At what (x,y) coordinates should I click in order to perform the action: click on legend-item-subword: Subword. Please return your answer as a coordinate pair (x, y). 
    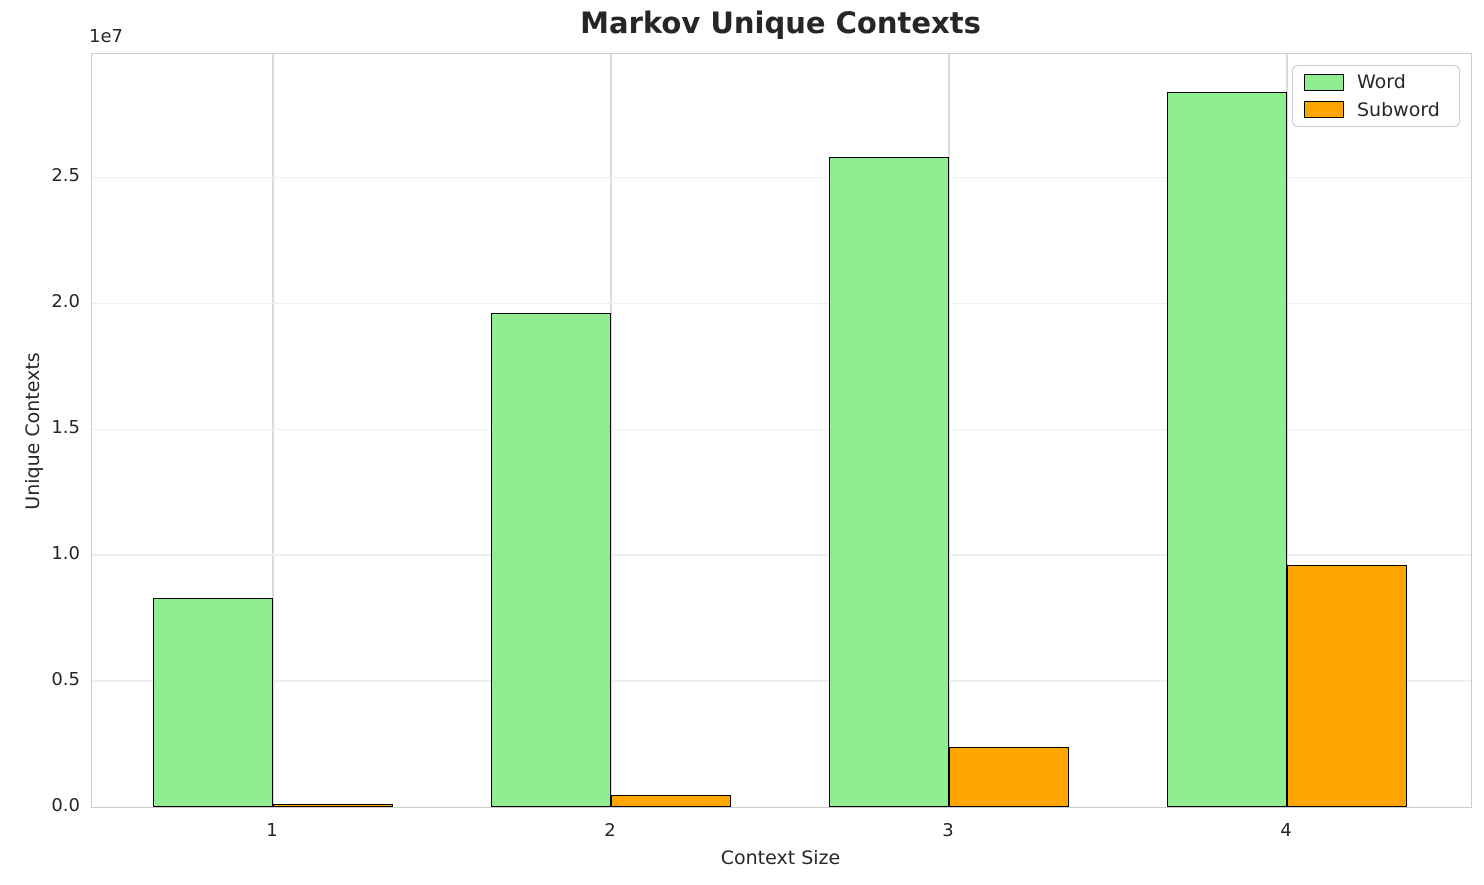
    Looking at the image, I should click on (1381, 110).